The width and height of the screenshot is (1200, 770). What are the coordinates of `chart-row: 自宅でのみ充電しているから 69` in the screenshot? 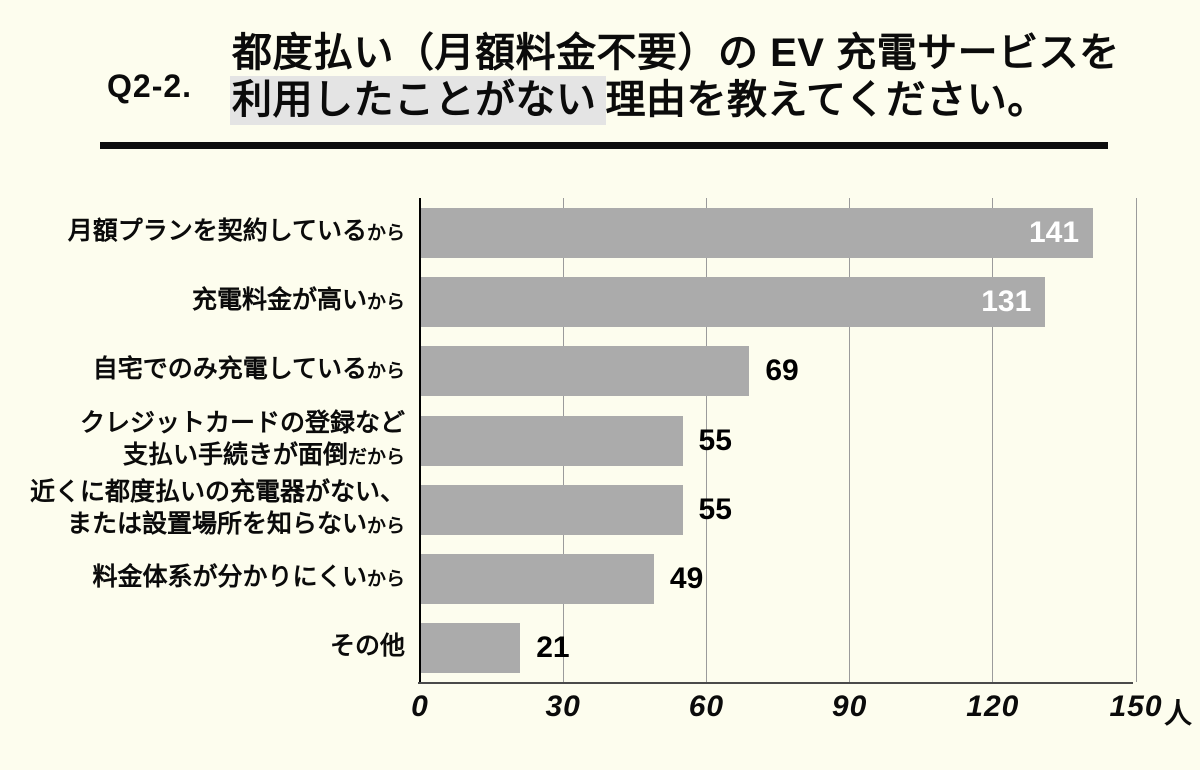 It's located at (600, 371).